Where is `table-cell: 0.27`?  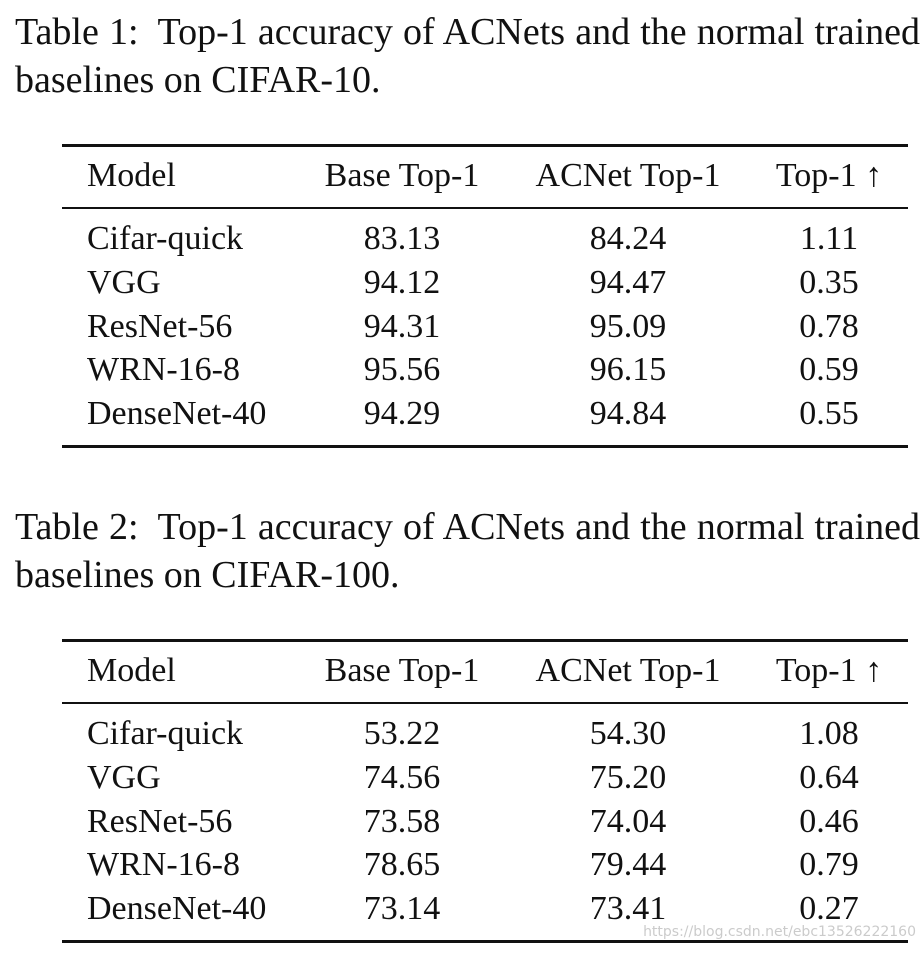
table-cell: 0.27 is located at coordinates (829, 909).